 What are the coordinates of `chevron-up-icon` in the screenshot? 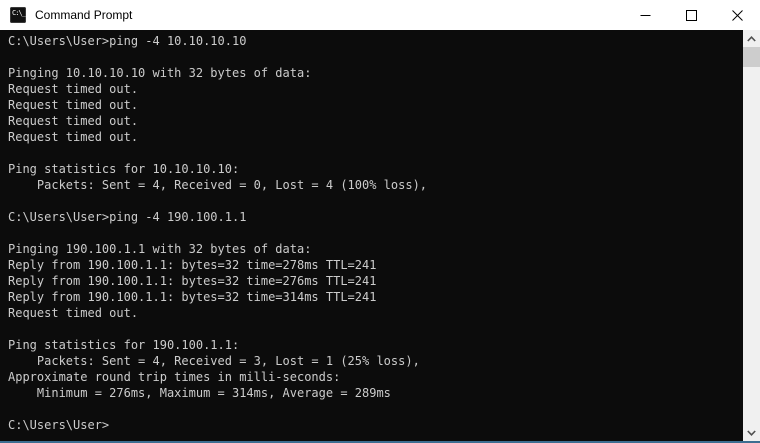 It's located at (751, 38).